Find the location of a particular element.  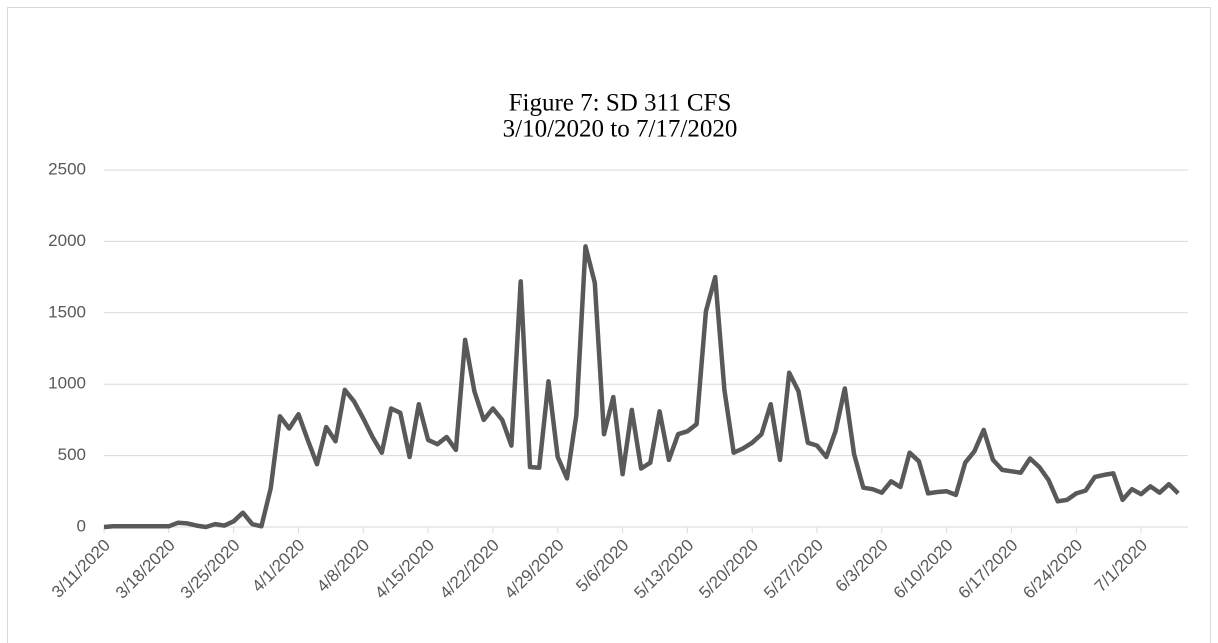

x-tick-label: 5/6/2020 is located at coordinates (602, 566).